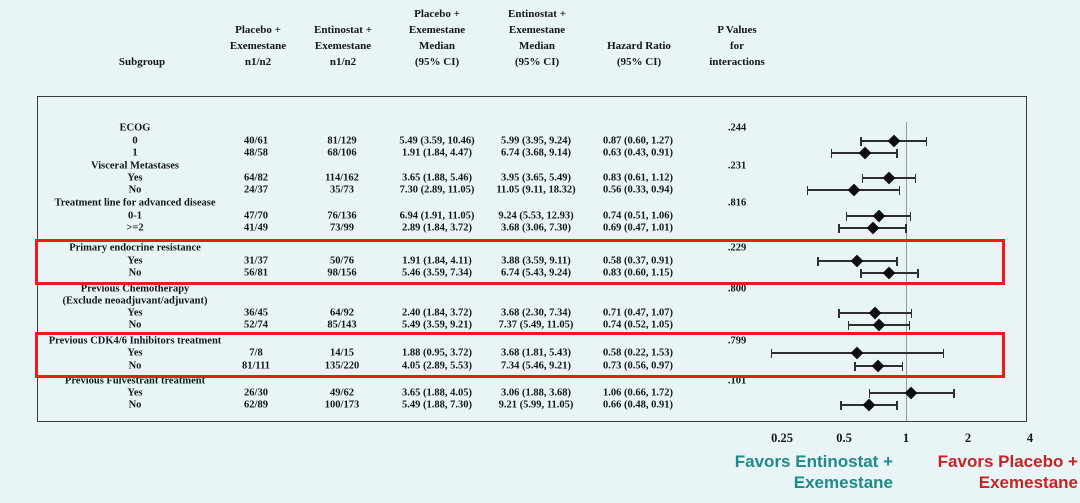 This screenshot has width=1080, height=503. What do you see at coordinates (638, 178) in the screenshot?
I see `hazard-ratio-cell: 0.83 (0.61, 1.12)` at bounding box center [638, 178].